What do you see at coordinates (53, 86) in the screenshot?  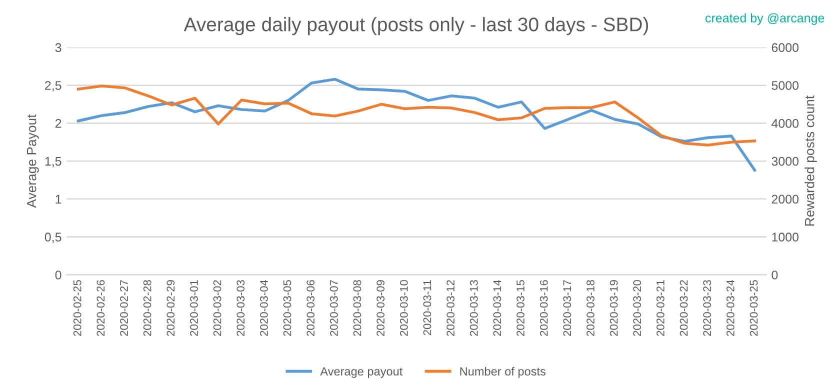 I see `y-tick-label: 2,5` at bounding box center [53, 86].